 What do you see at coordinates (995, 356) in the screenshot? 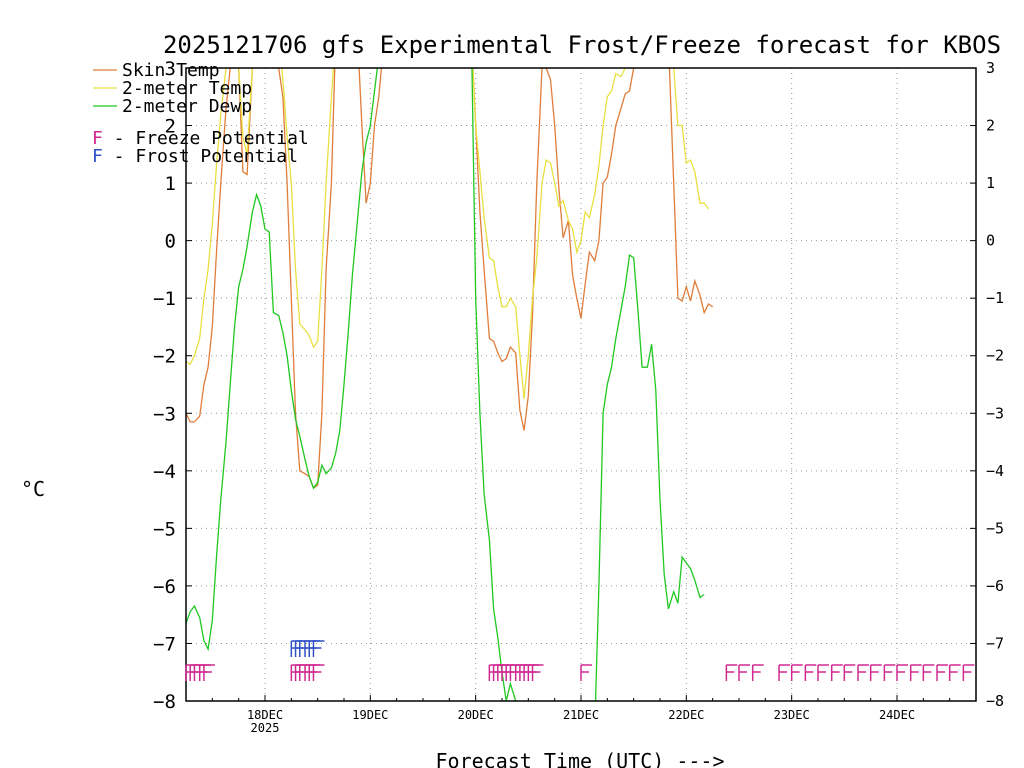
I see `y-tick-label-right: −2` at bounding box center [995, 356].